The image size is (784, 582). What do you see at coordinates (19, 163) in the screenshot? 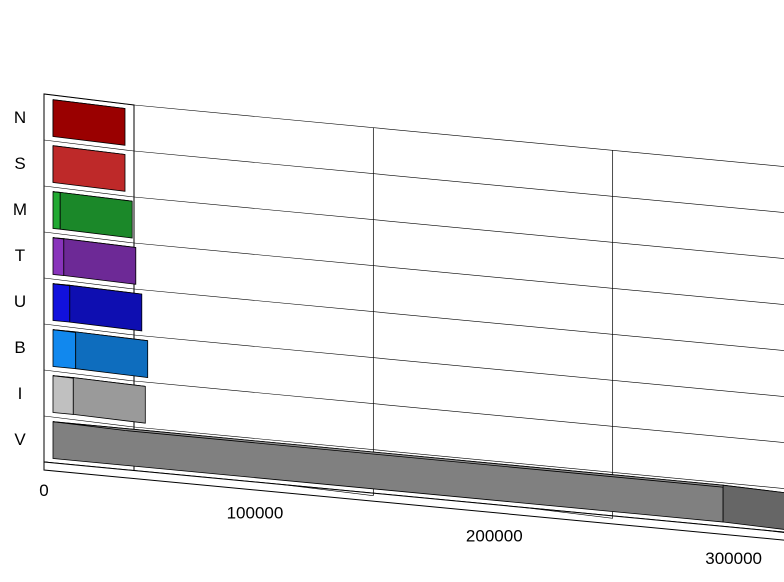
I see `category-label-S: S` at bounding box center [19, 163].